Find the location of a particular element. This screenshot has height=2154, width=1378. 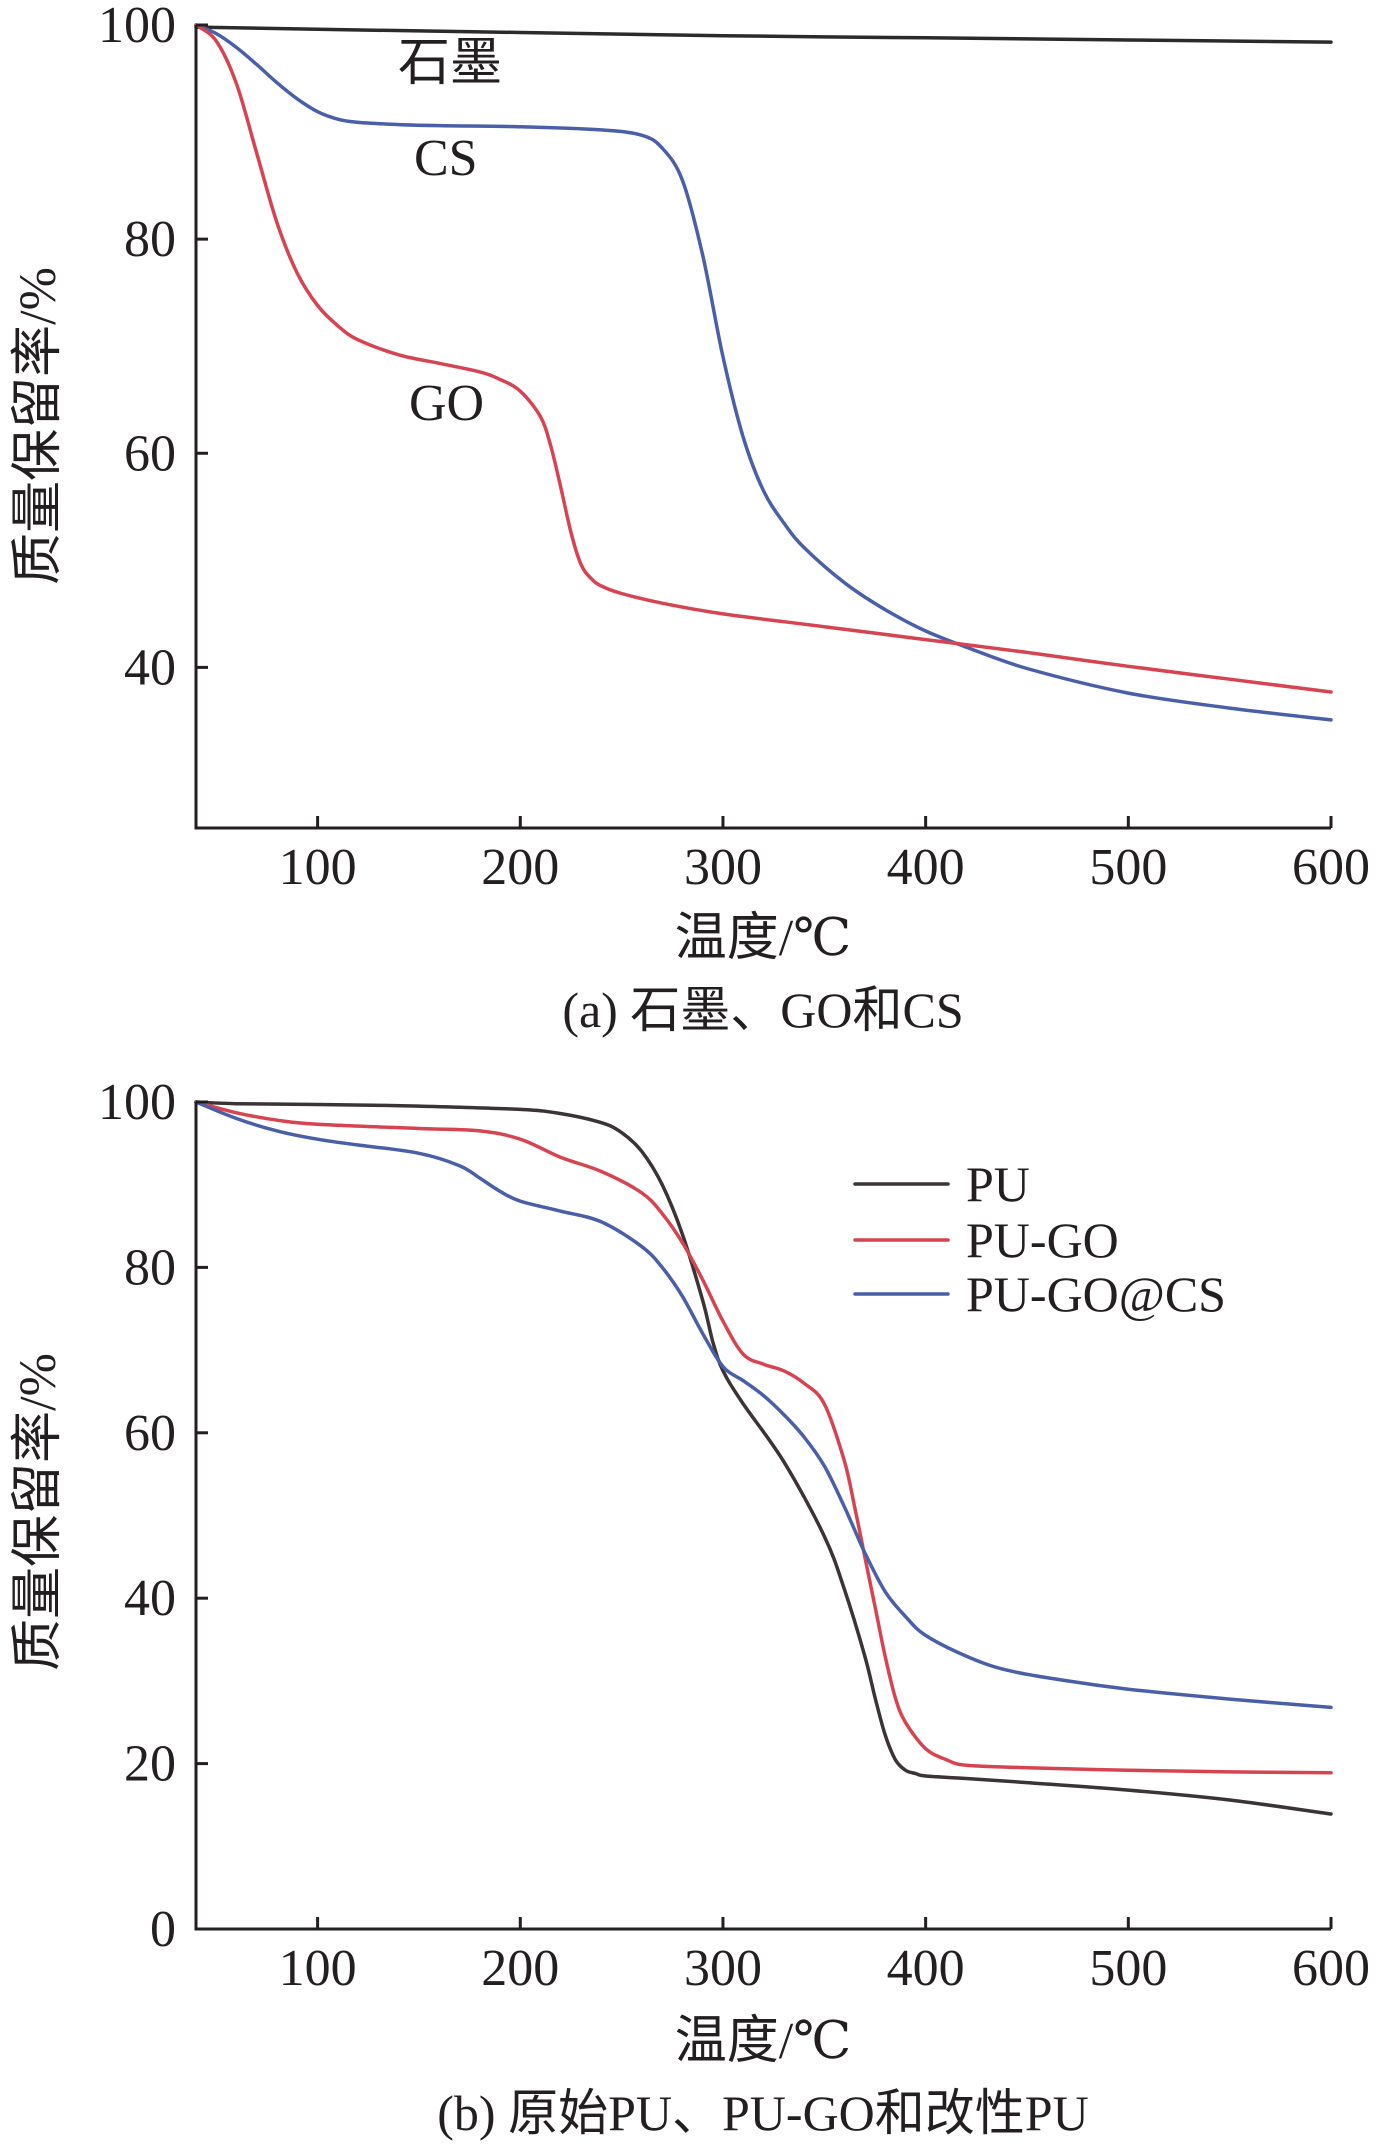

panel-b-y-tick-label: 60 is located at coordinates (150, 1433).